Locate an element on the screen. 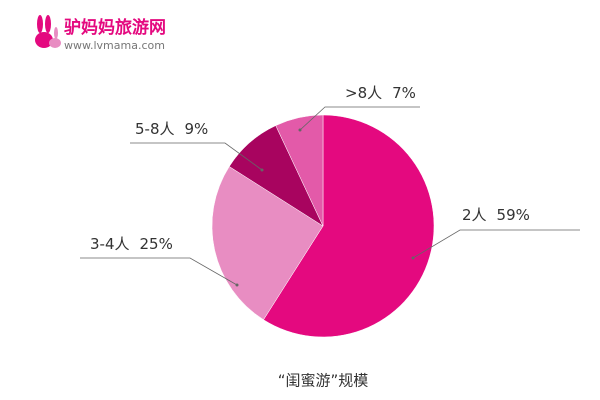  slice-label: 5-8人 9% is located at coordinates (171, 129).